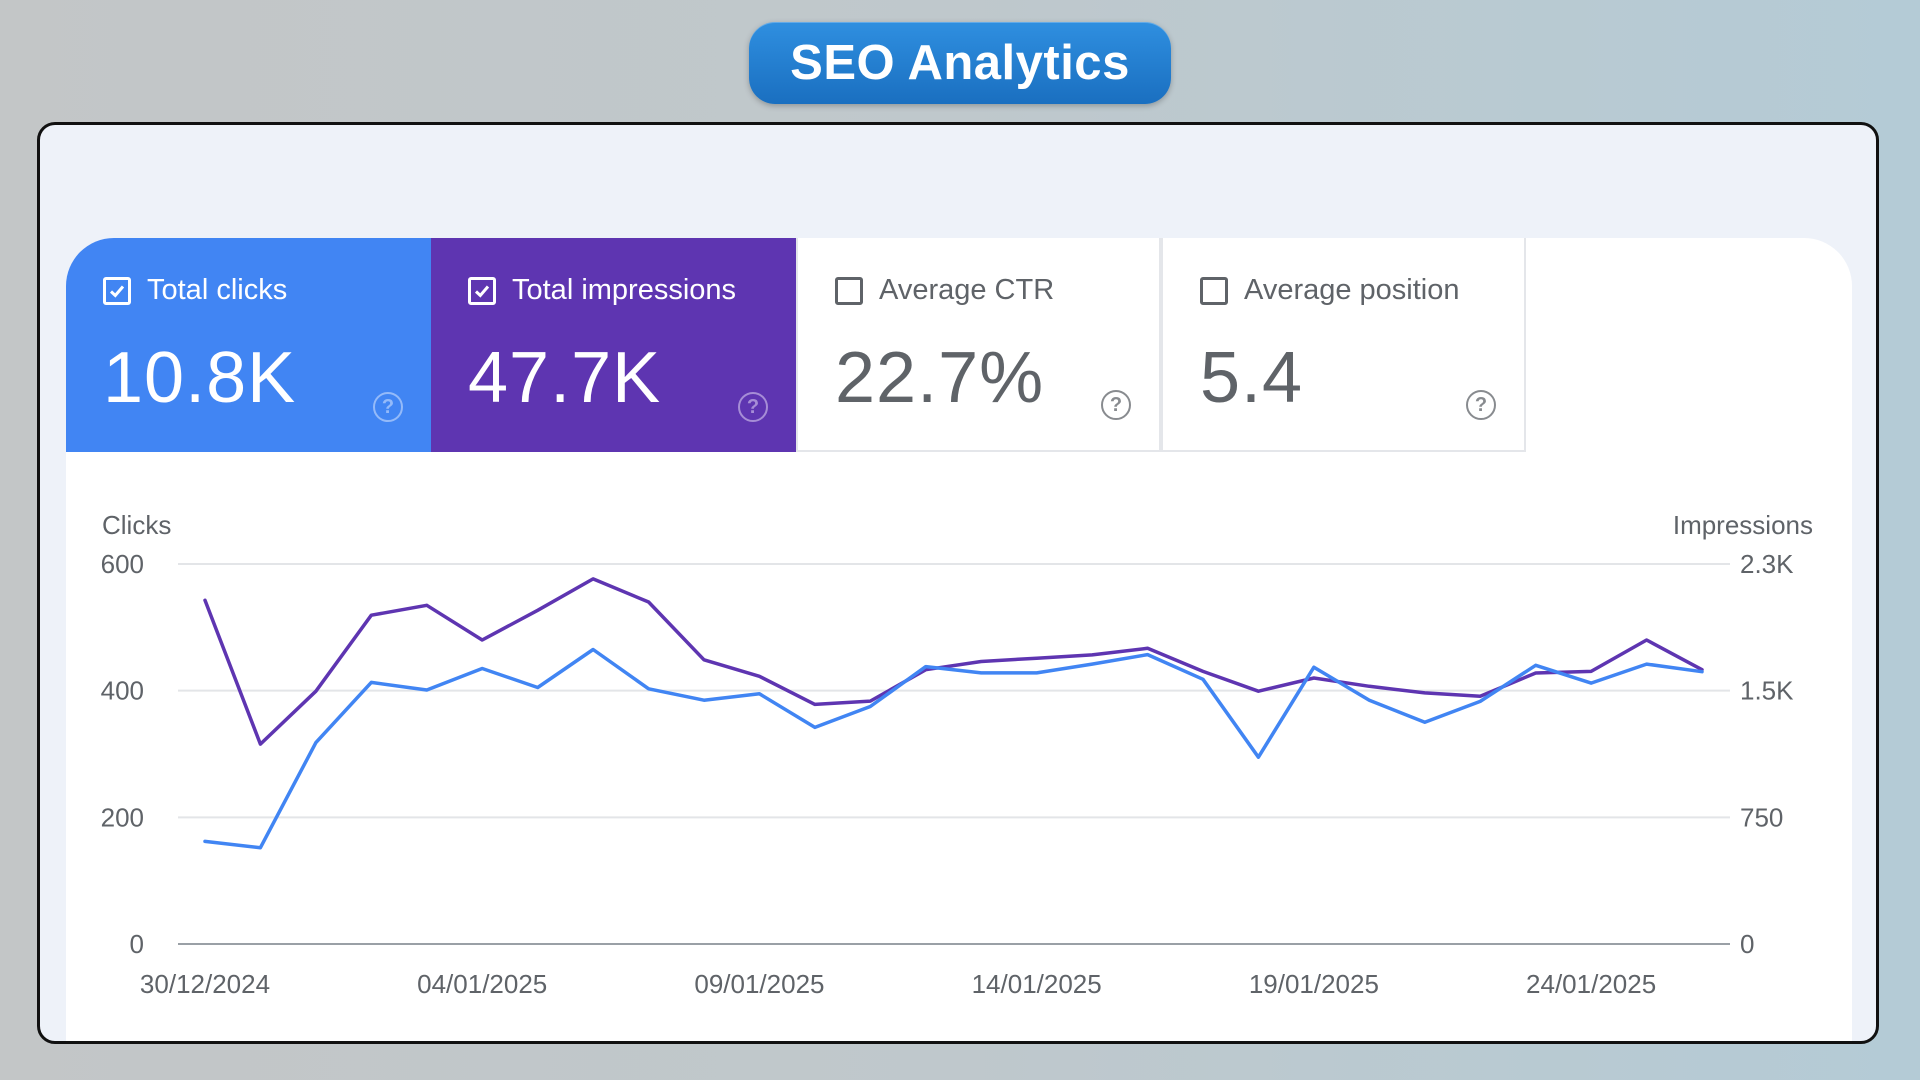  Describe the element at coordinates (136, 525) in the screenshot. I see `left-axis-title: Clicks` at that location.